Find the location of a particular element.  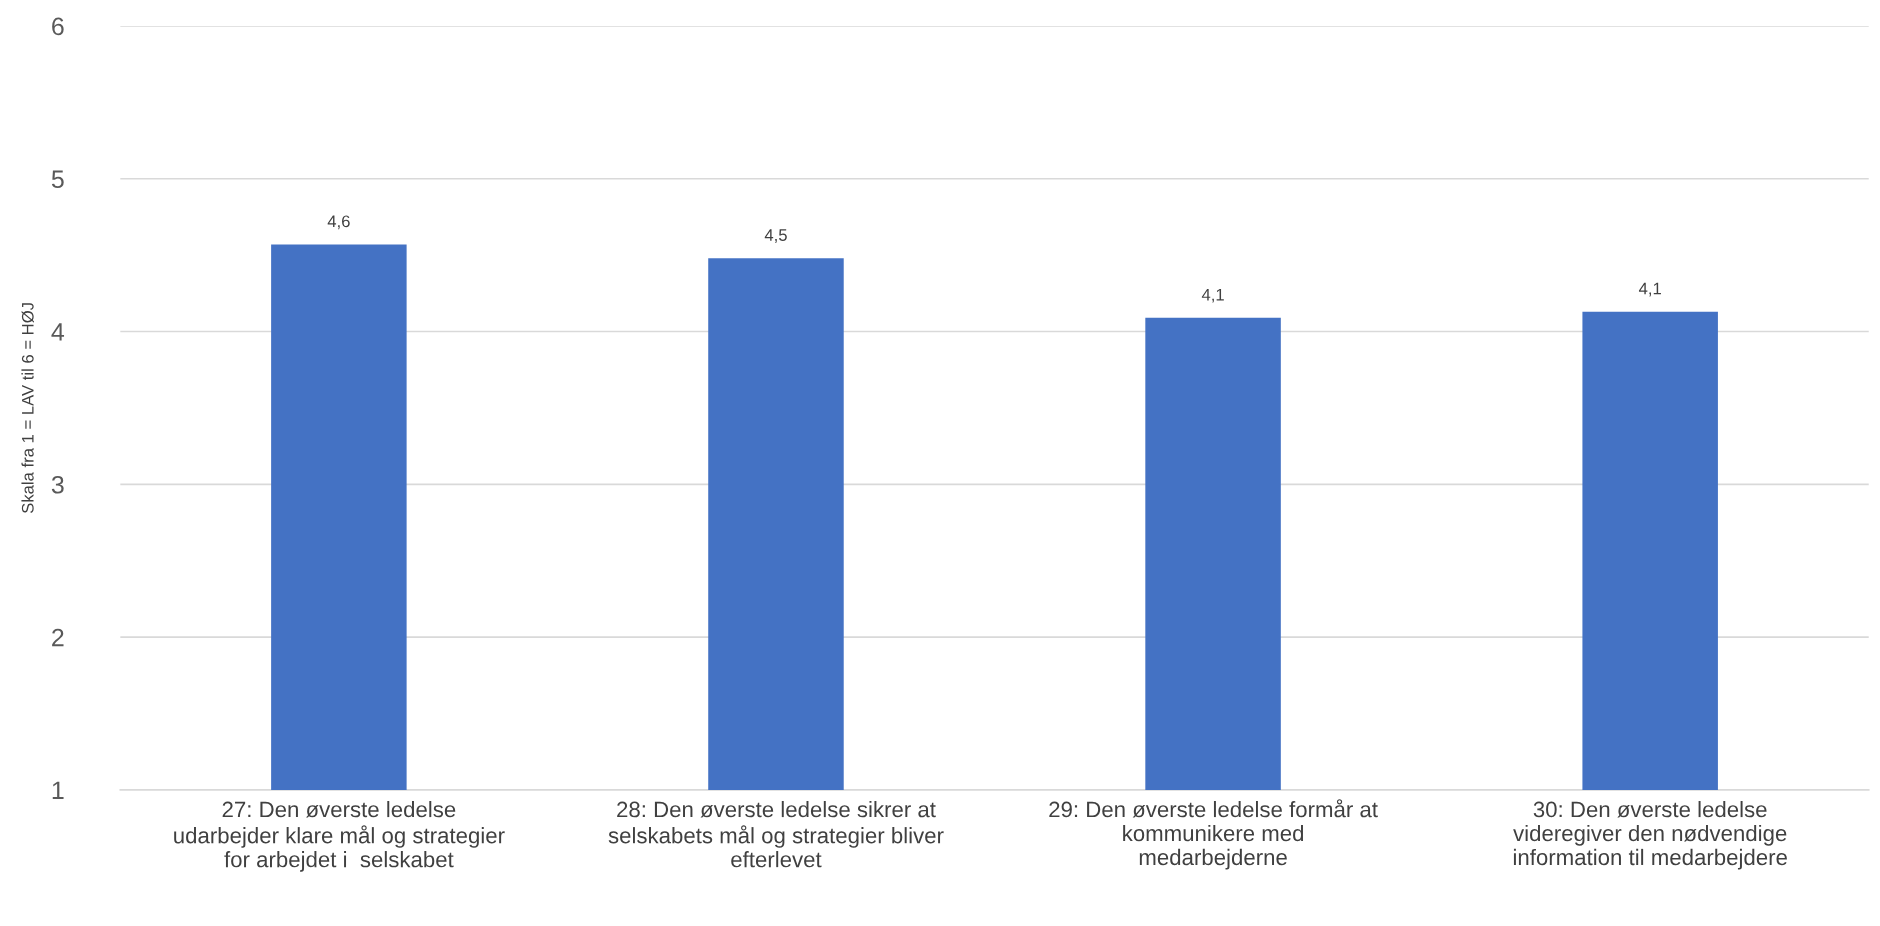

y-axis-title: Skala fra 1 = LAV til 6 = HØJ is located at coordinates (27, 408).